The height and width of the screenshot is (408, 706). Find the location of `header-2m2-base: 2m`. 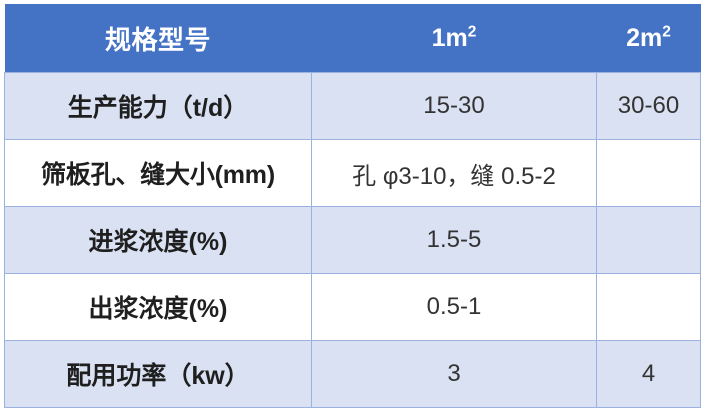

header-2m2-base: 2m is located at coordinates (644, 37).